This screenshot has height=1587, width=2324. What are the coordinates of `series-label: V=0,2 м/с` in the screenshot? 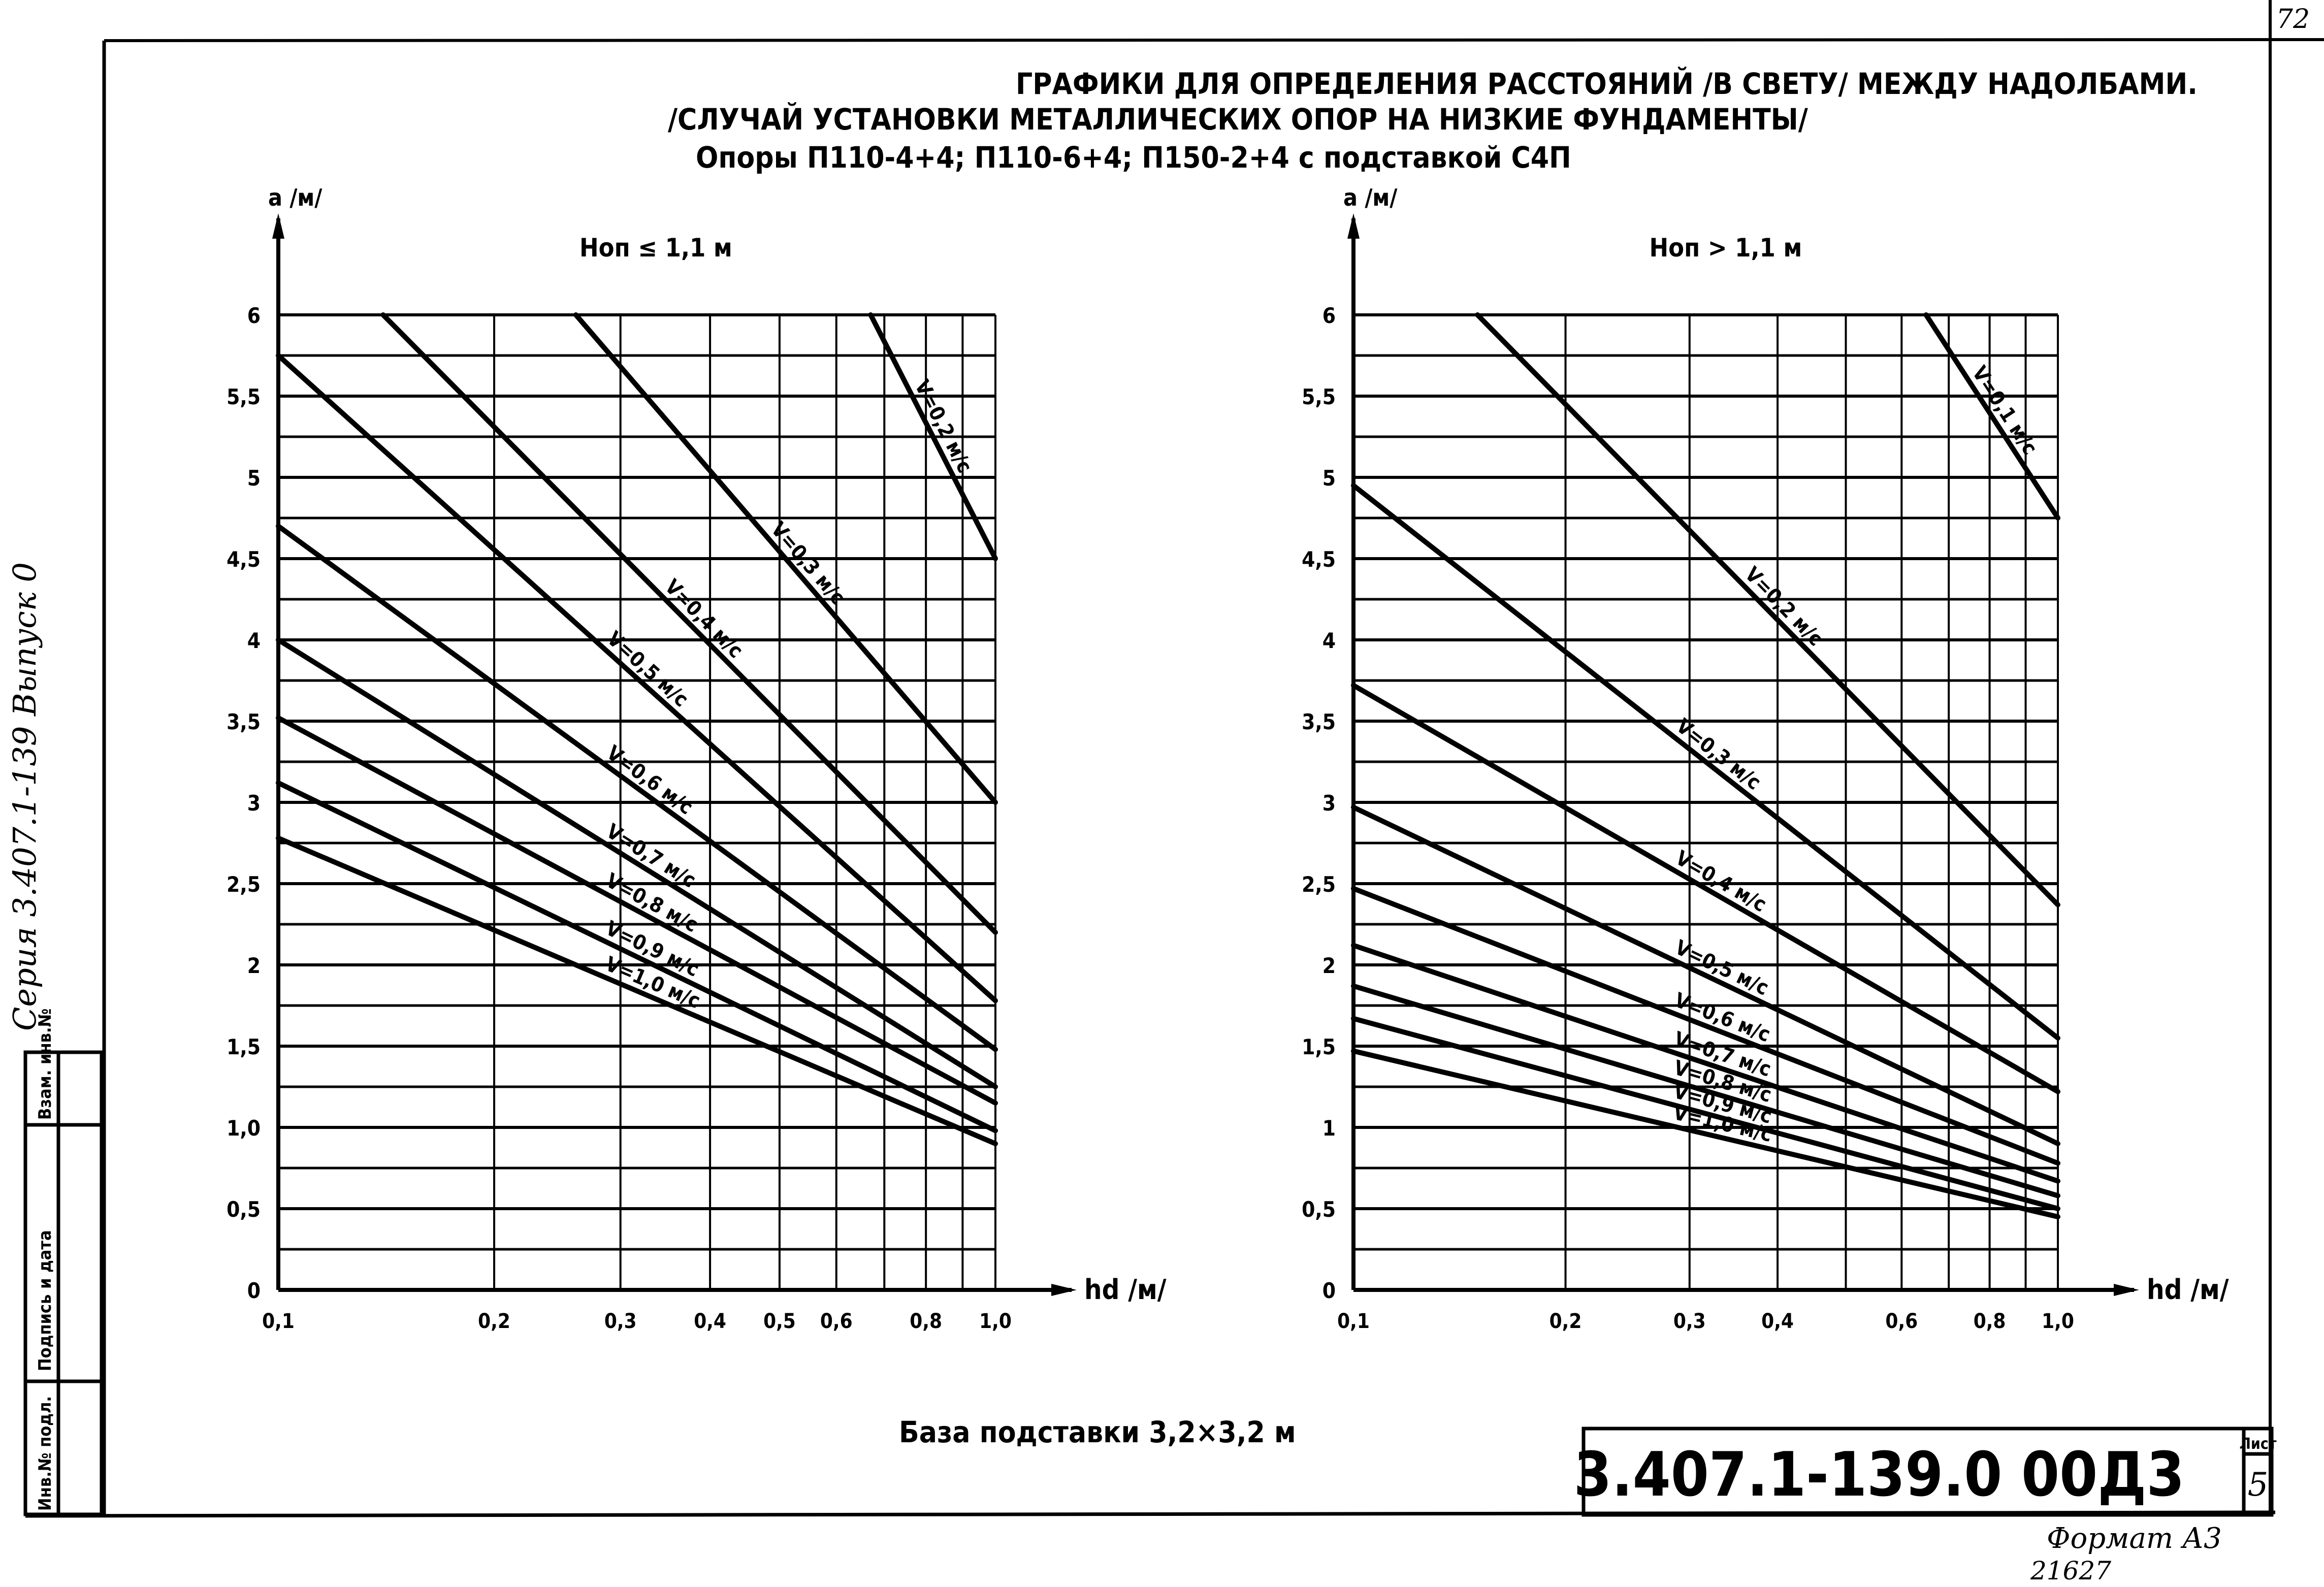 It's located at (1784, 607).